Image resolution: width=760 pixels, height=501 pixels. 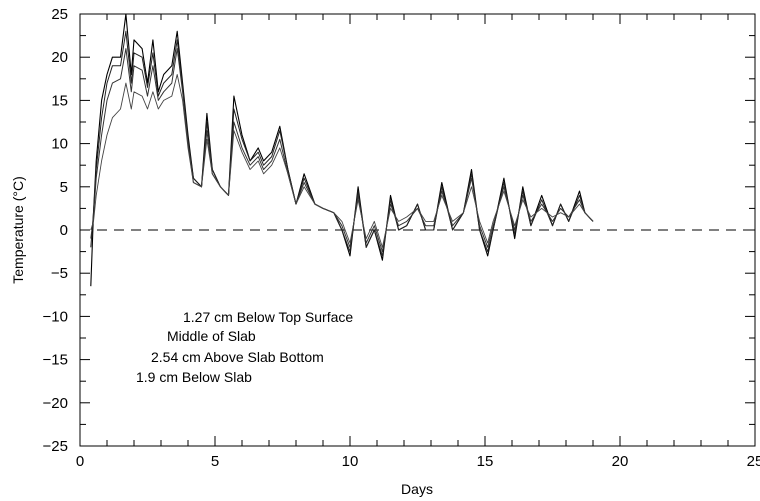 What do you see at coordinates (237, 357) in the screenshot?
I see `legend-entry-3: 2.54 cm Above Slab Bottom` at bounding box center [237, 357].